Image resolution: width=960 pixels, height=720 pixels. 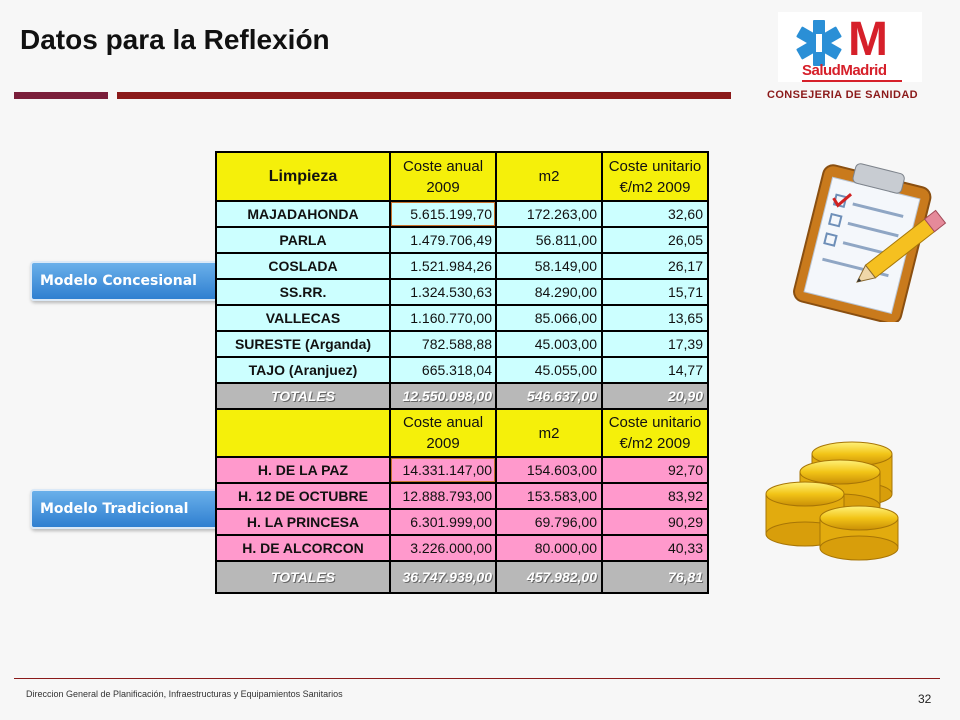 I want to click on footer-rule, so click(x=477, y=678).